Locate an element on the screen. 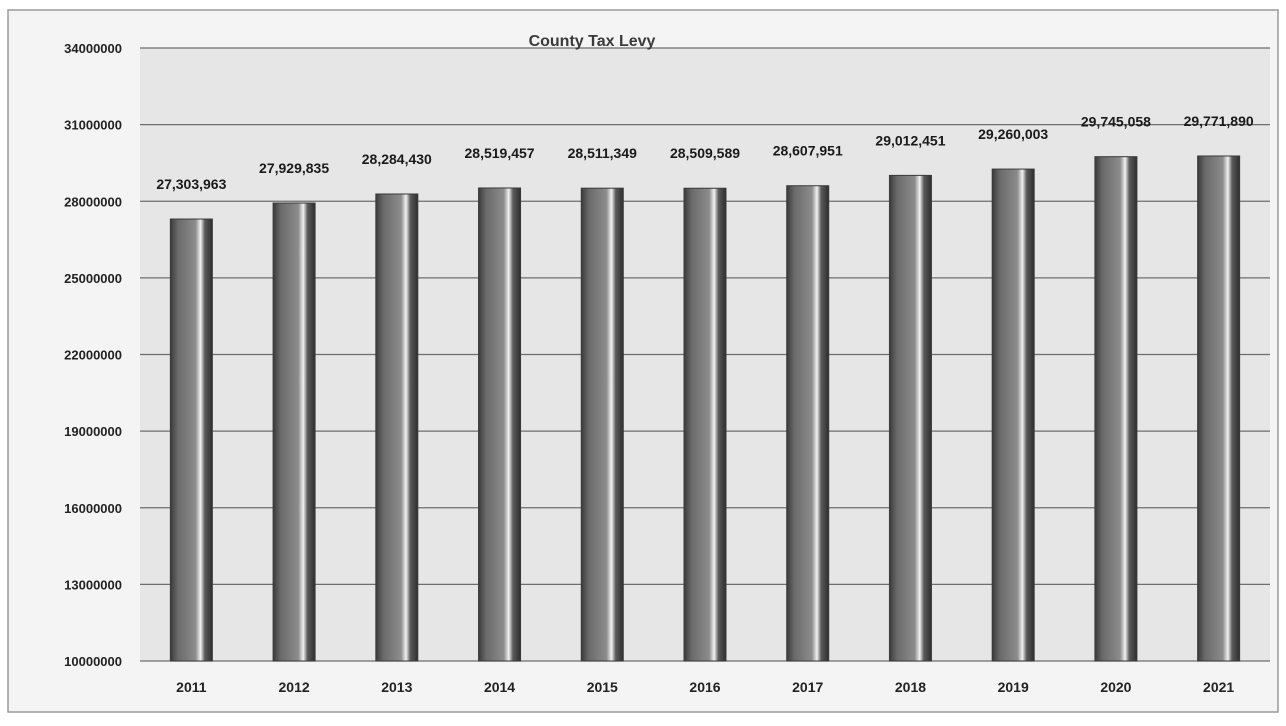 The height and width of the screenshot is (726, 1286). data-label: 28,519,457 is located at coordinates (500, 153).